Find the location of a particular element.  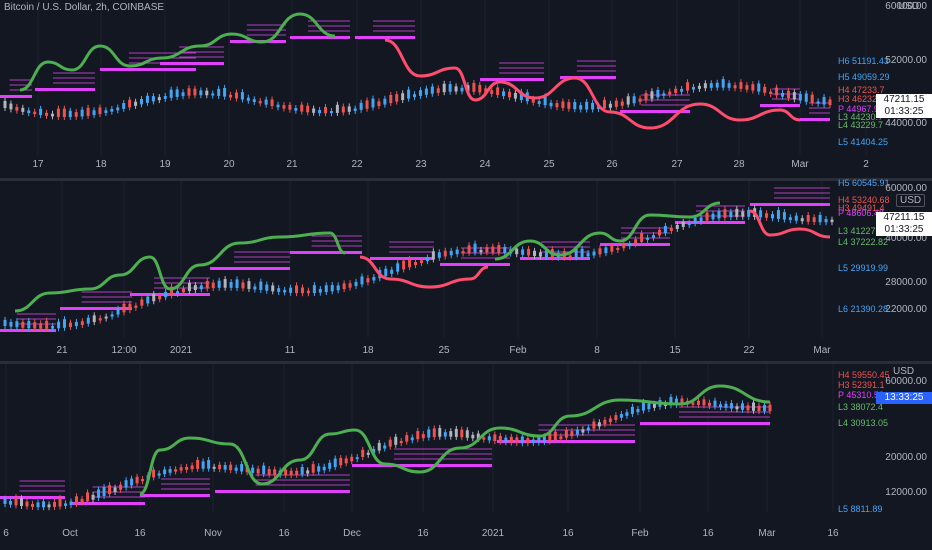

time-axis-label: 19 is located at coordinates (165, 164).